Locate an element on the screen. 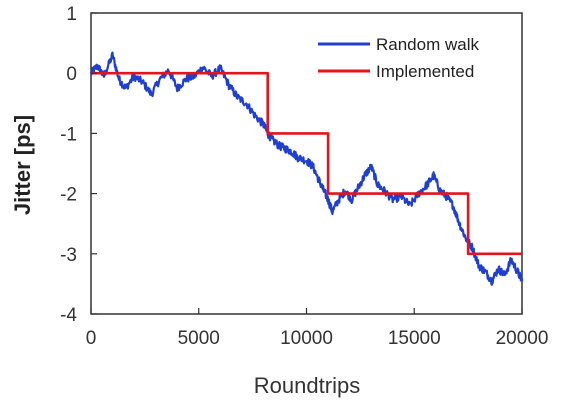 This screenshot has width=576, height=405. x-tick-label: 5000 is located at coordinates (199, 338).